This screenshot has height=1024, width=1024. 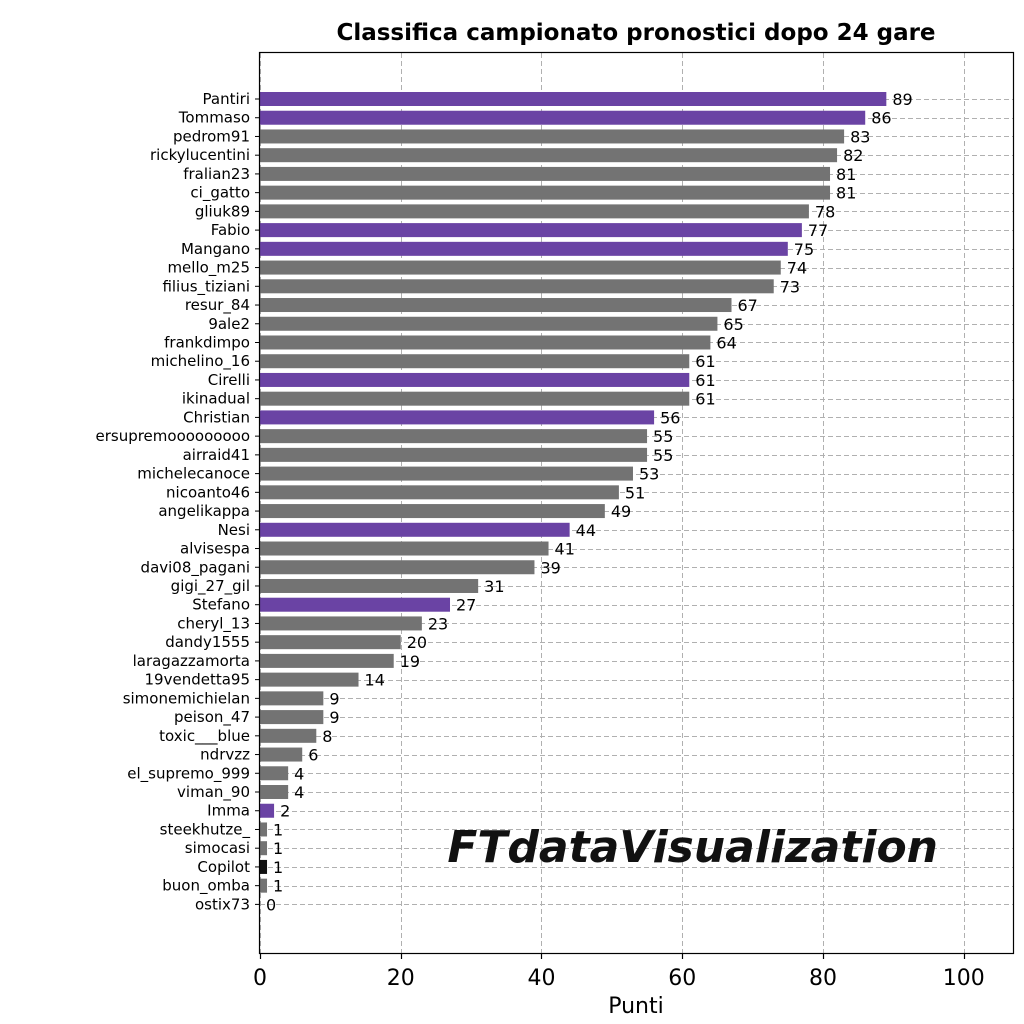 I want to click on y-tick-label: laragazzamorta, so click(x=191, y=661).